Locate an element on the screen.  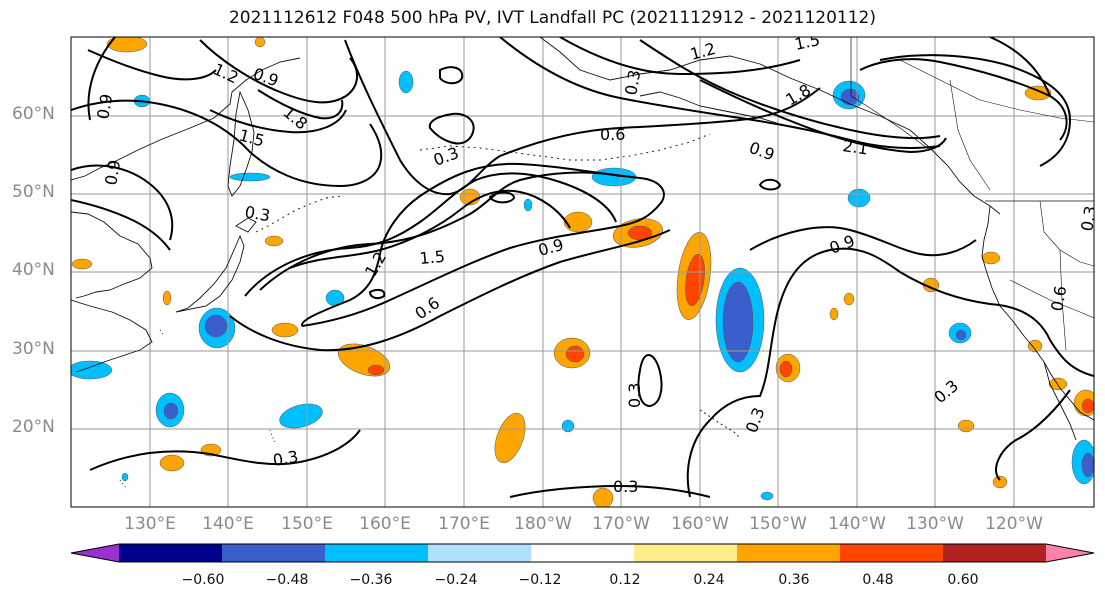
lon-label-160w: 160°W is located at coordinates (700, 524).